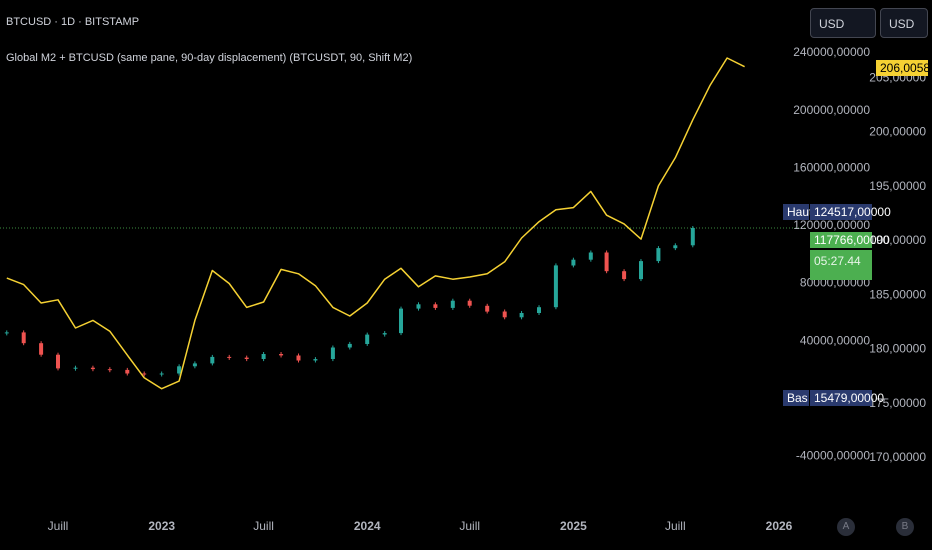  Describe the element at coordinates (841, 265) in the screenshot. I see `bar-countdown: 05:27.44` at that location.